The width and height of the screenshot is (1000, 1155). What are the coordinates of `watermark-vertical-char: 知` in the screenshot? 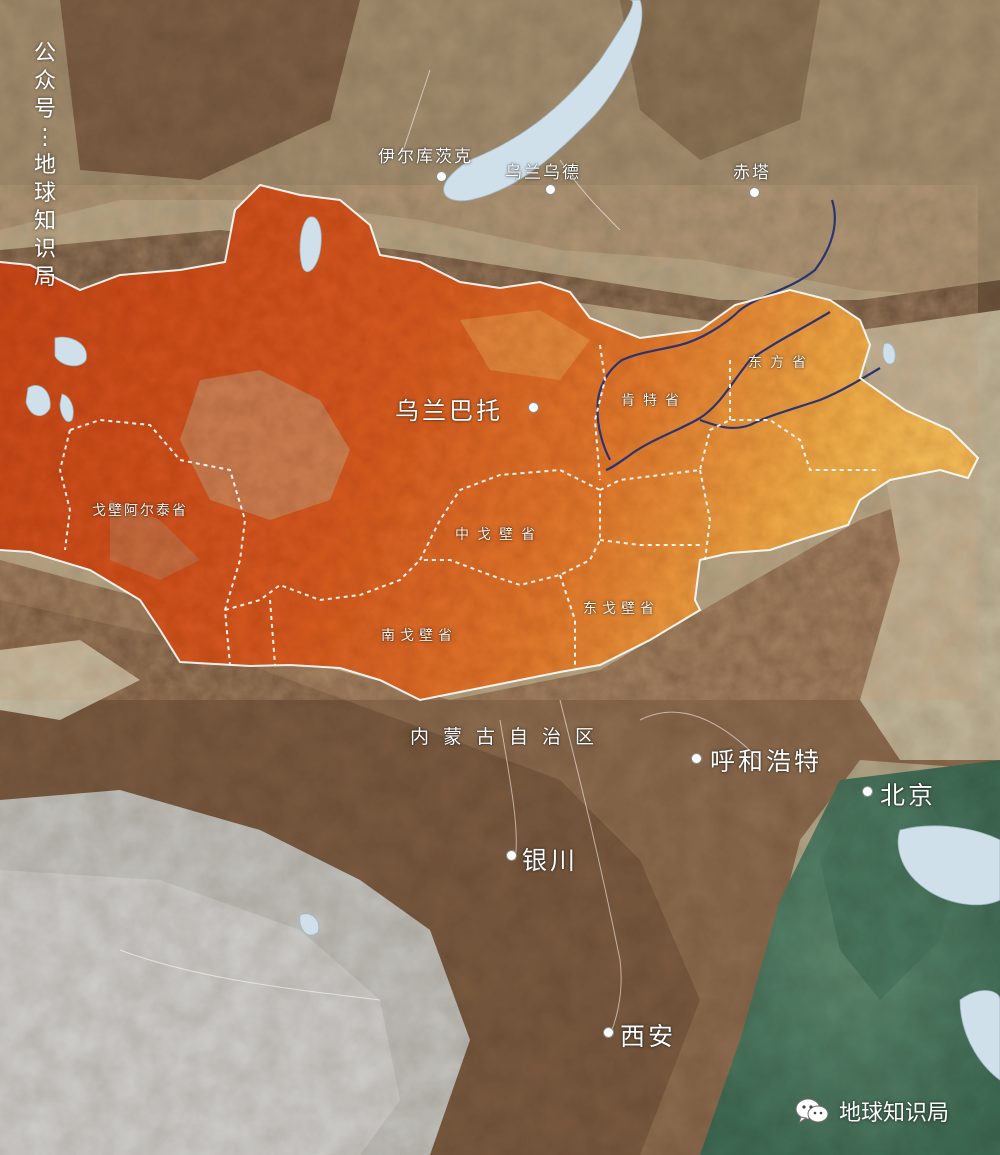 It's located at (44, 221).